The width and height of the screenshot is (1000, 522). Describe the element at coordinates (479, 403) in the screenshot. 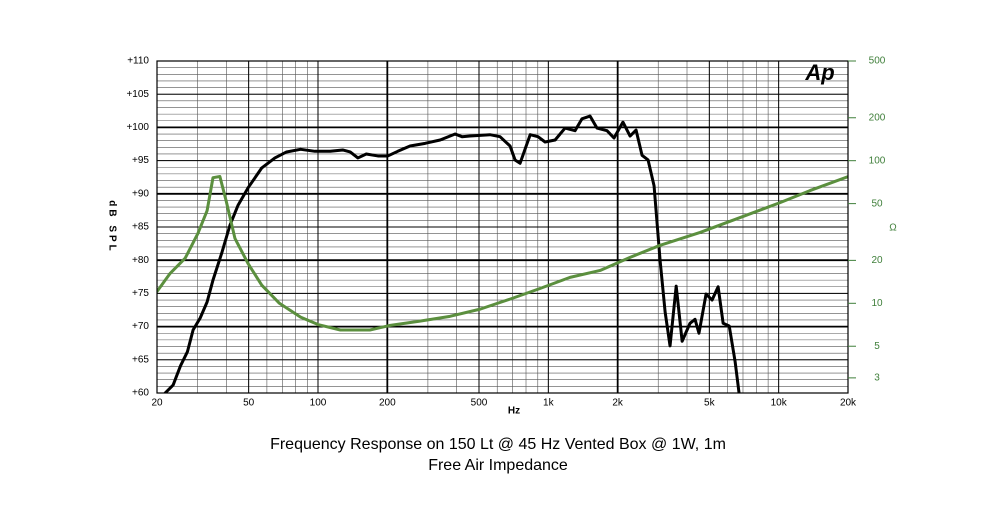

I see `x-tick-label: 500` at that location.